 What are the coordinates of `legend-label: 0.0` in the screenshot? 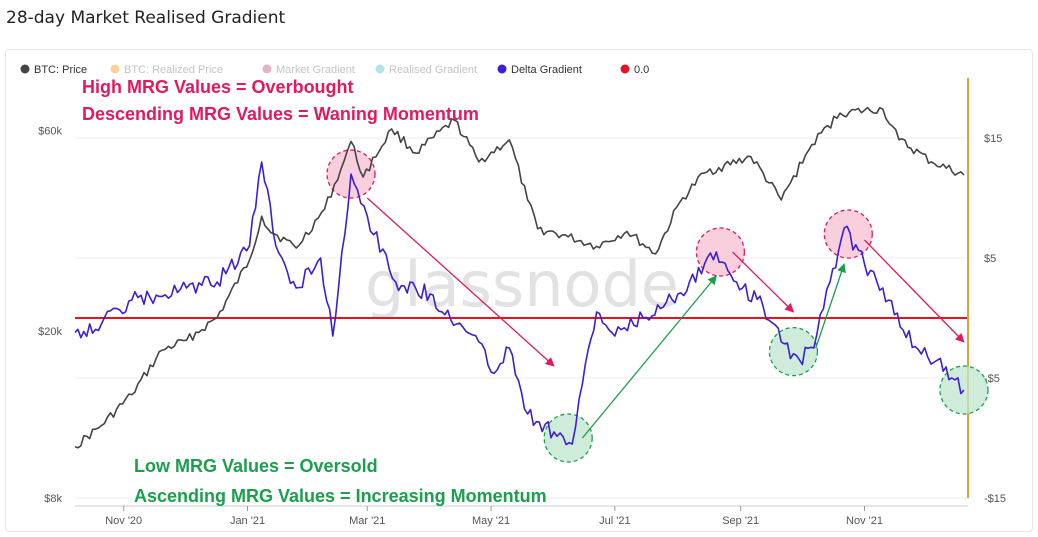 It's located at (641, 70).